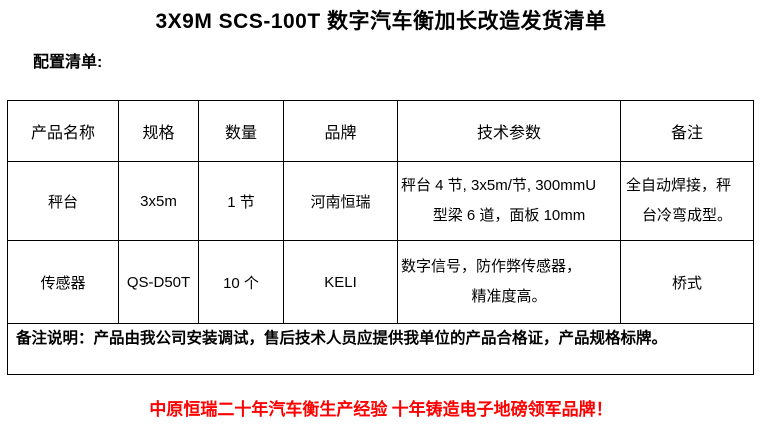 This screenshot has width=762, height=428. Describe the element at coordinates (158, 201) in the screenshot. I see `cell-specification: 3x5m` at that location.